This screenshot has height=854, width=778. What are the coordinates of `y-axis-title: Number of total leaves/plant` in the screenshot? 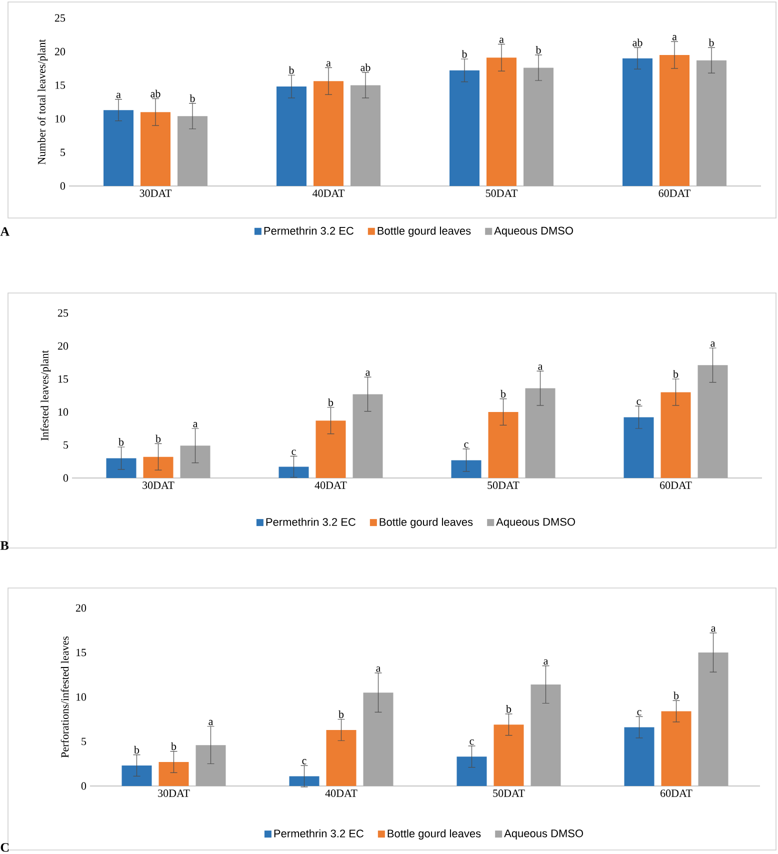 It's located at (43, 101).